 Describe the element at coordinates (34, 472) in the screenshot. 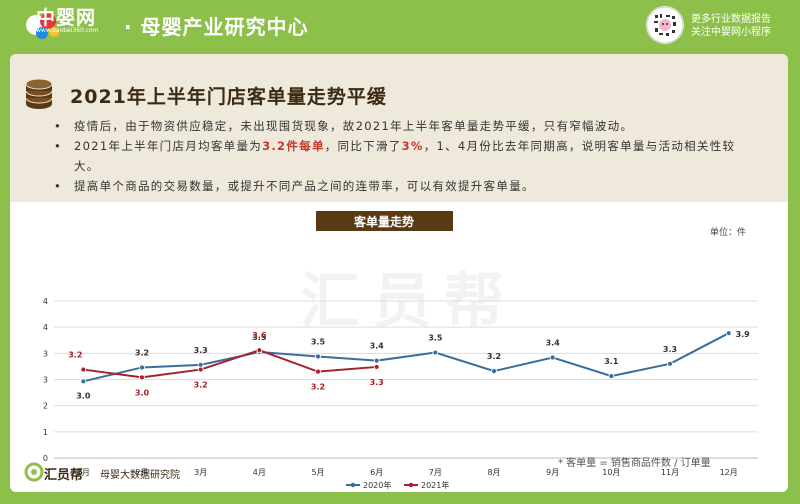

I see `huiyuanbang-logo-icon` at that location.